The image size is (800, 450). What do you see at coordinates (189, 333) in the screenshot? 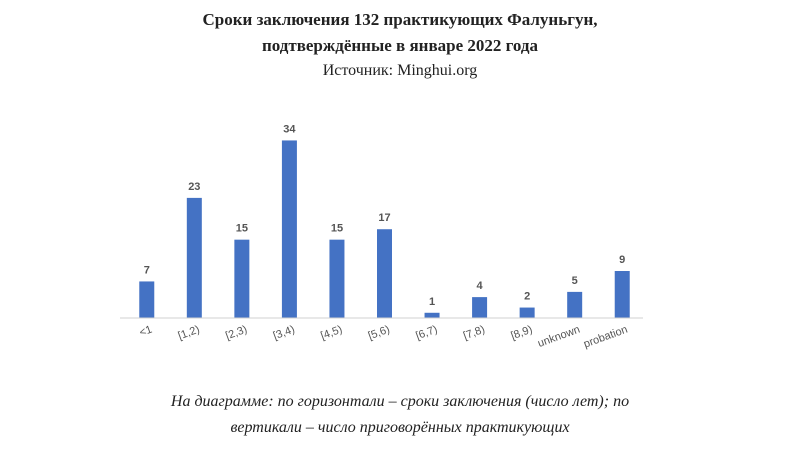
I see `category-label-1: [1,2)` at bounding box center [189, 333].